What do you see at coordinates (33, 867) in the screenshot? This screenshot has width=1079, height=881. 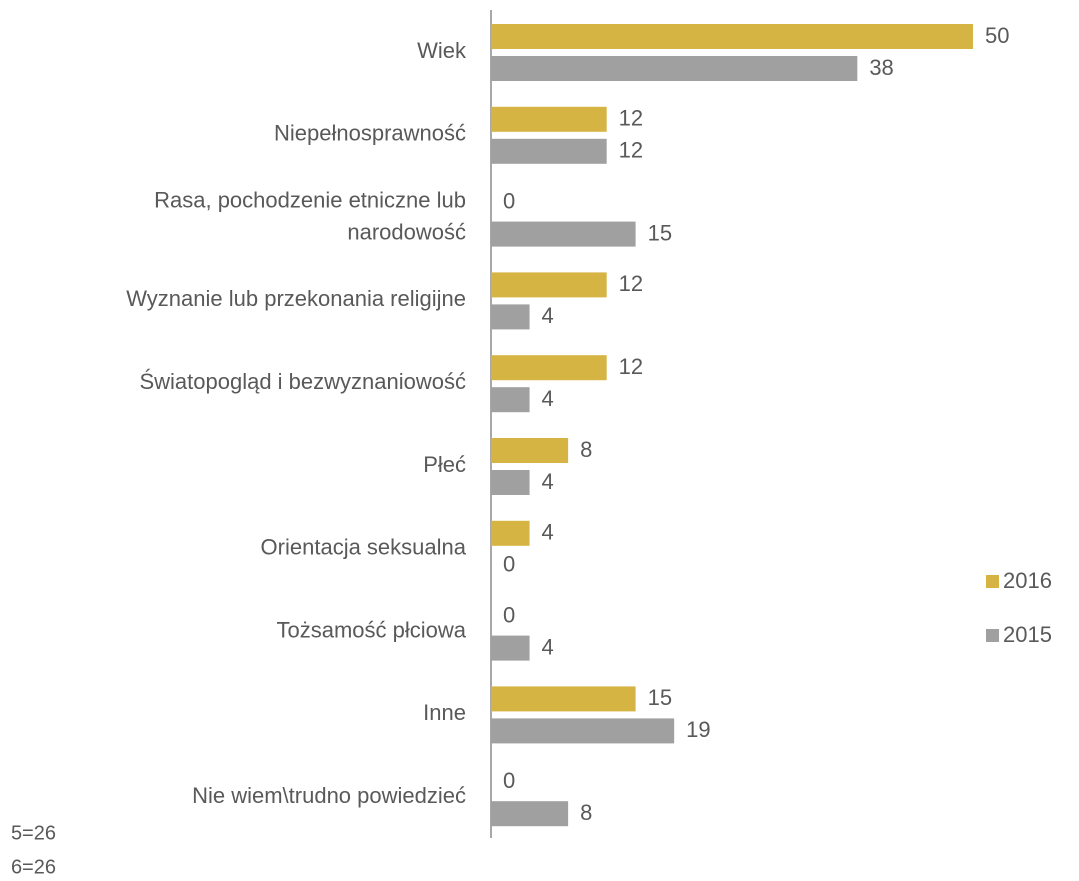 I see `note: 6=26` at bounding box center [33, 867].